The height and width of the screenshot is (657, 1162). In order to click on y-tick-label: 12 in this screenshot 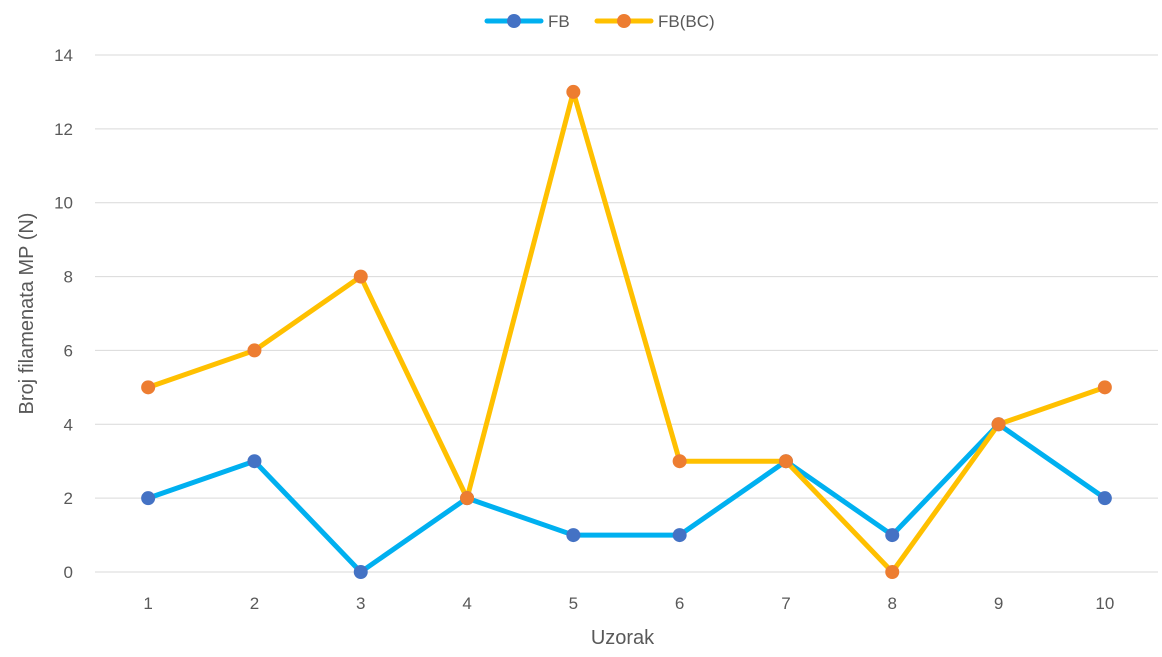, I will do `click(63, 129)`.